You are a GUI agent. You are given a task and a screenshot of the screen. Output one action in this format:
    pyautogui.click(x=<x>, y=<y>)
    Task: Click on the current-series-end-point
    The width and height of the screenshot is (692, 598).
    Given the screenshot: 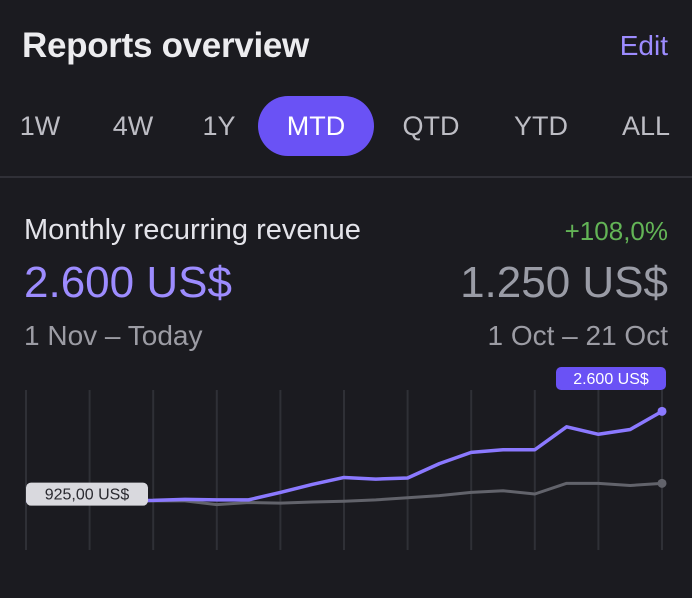 What is the action you would take?
    pyautogui.click(x=662, y=411)
    